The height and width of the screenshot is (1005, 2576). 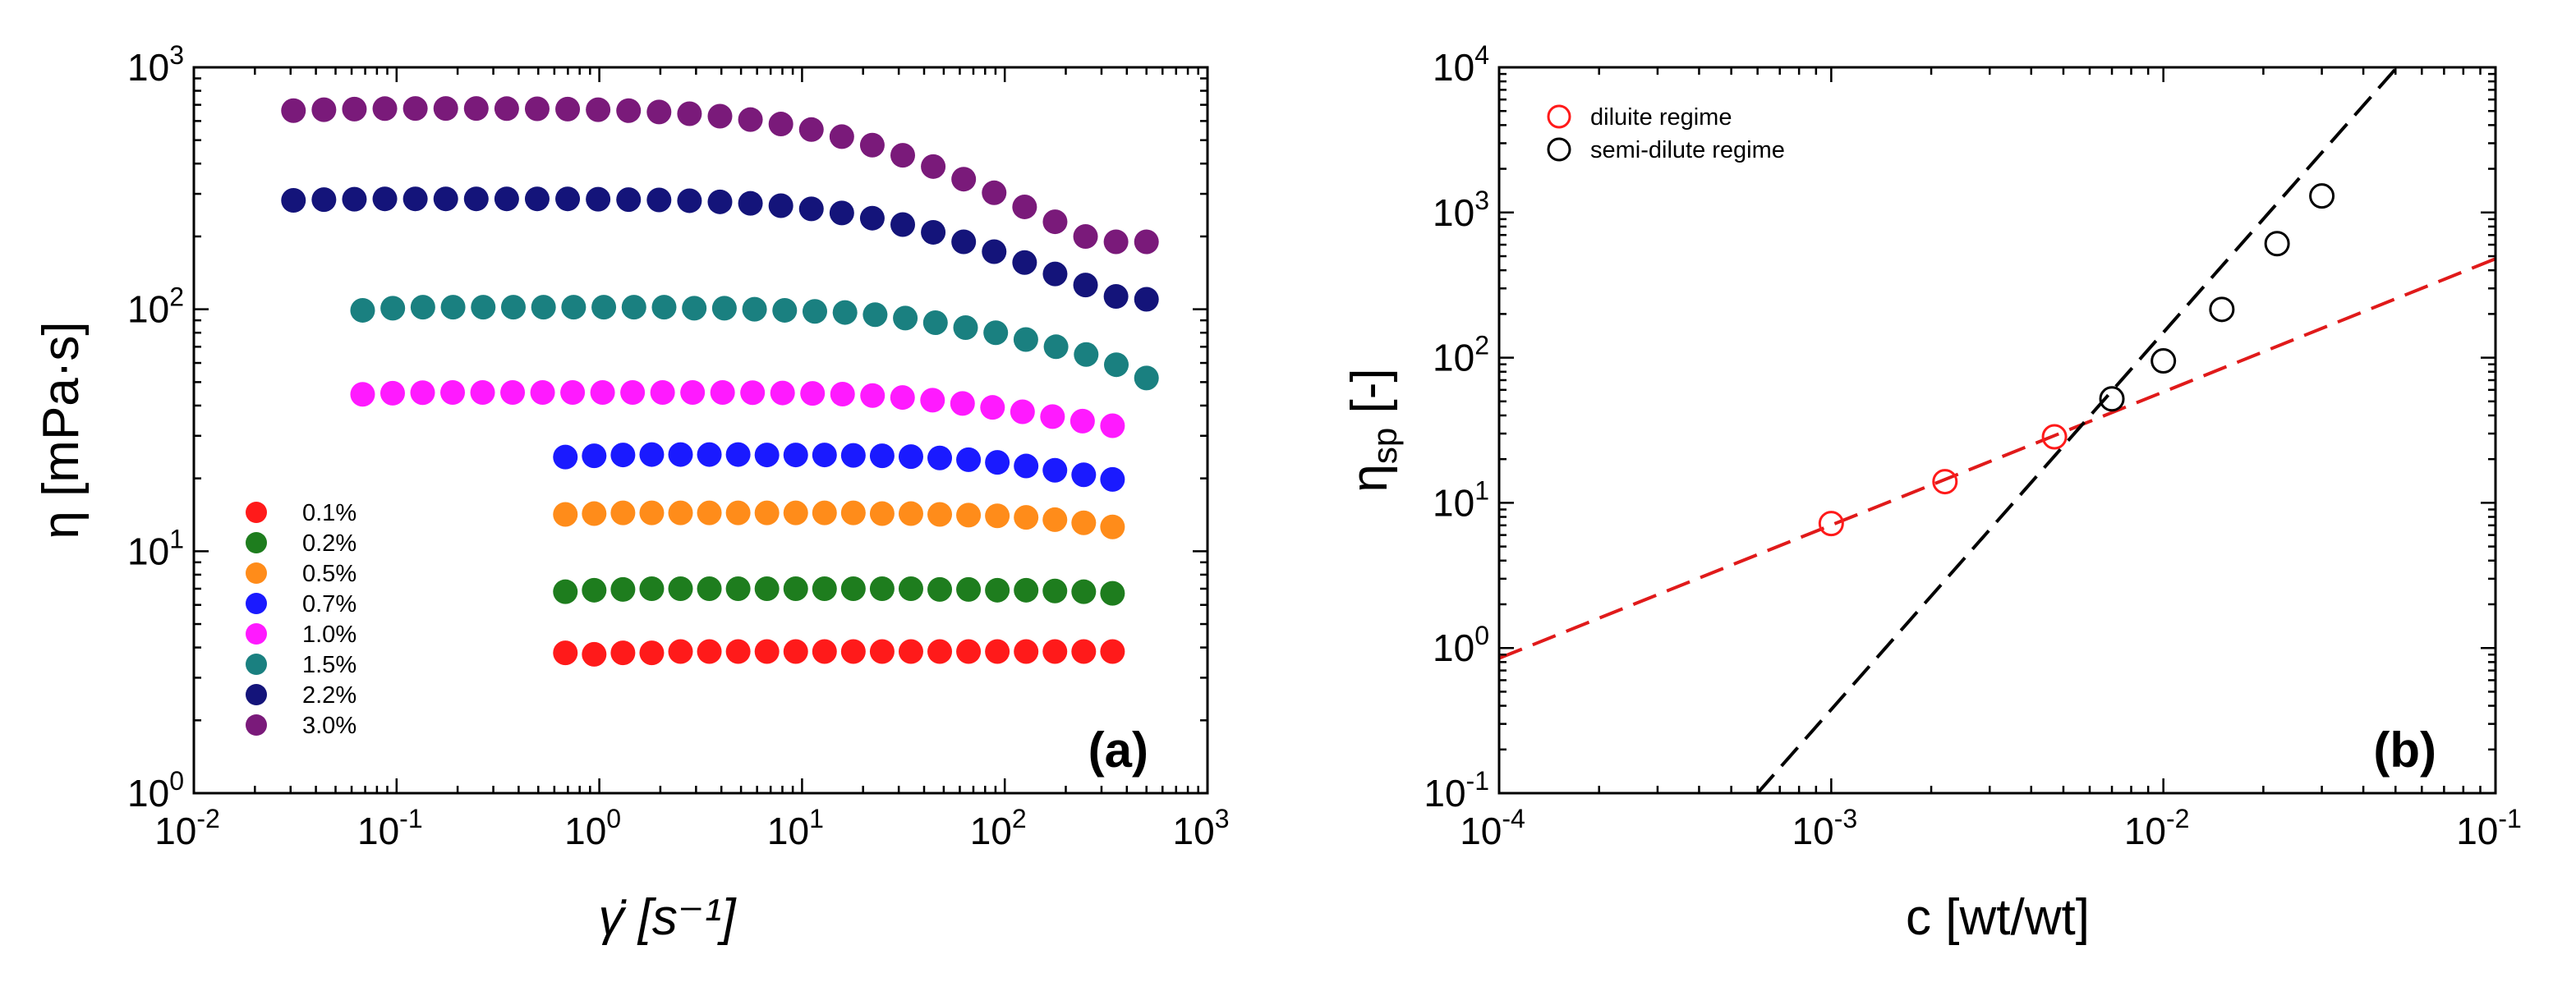 What do you see at coordinates (329, 695) in the screenshot?
I see `legend-label: 2.2%` at bounding box center [329, 695].